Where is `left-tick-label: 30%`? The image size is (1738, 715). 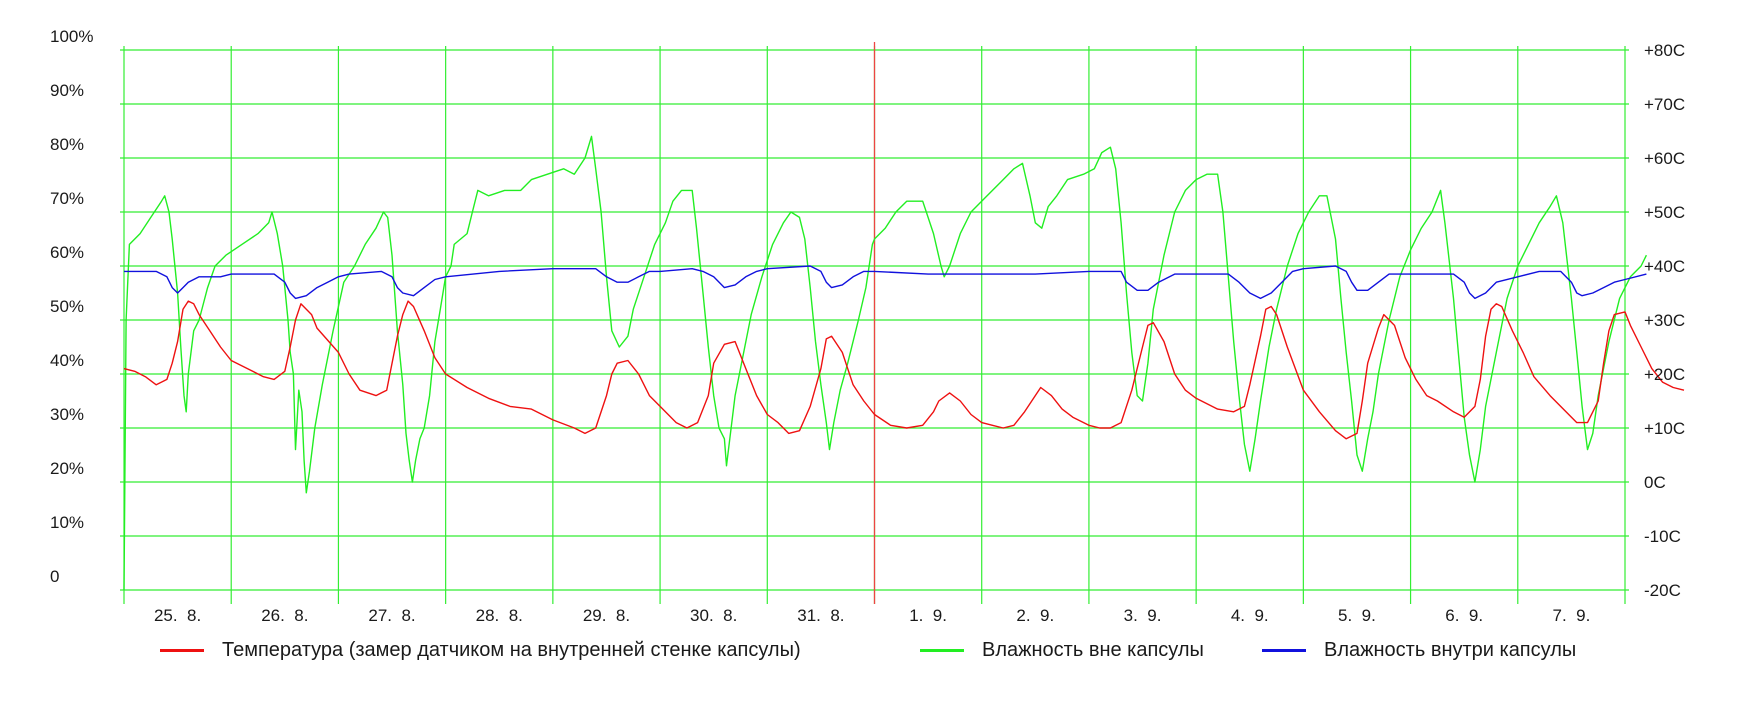
left-tick-label: 30% is located at coordinates (67, 414).